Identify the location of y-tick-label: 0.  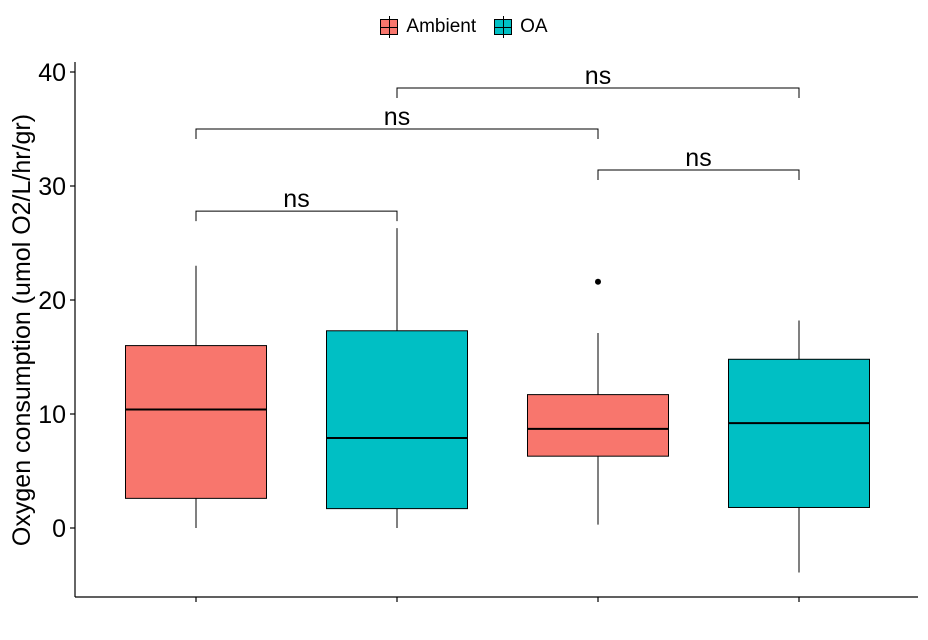
(59, 529).